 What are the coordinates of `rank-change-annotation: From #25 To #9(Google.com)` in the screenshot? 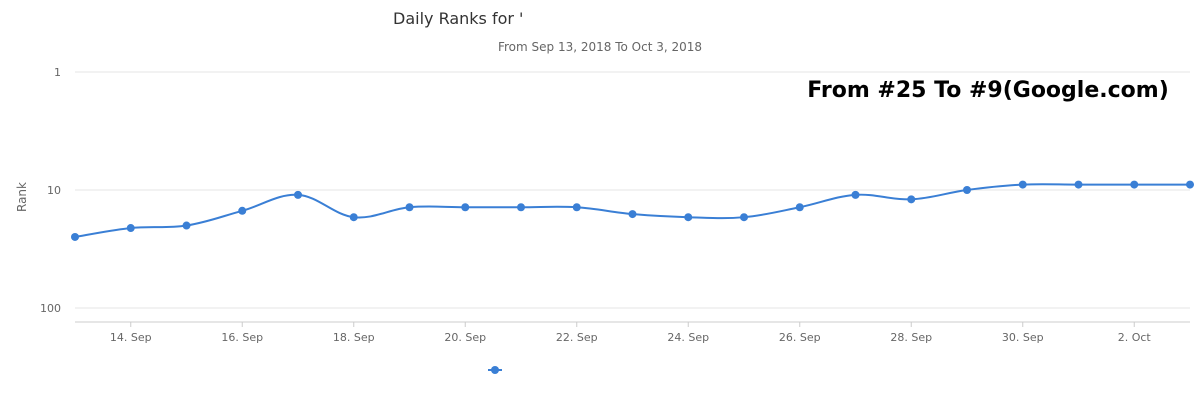 It's located at (988, 90).